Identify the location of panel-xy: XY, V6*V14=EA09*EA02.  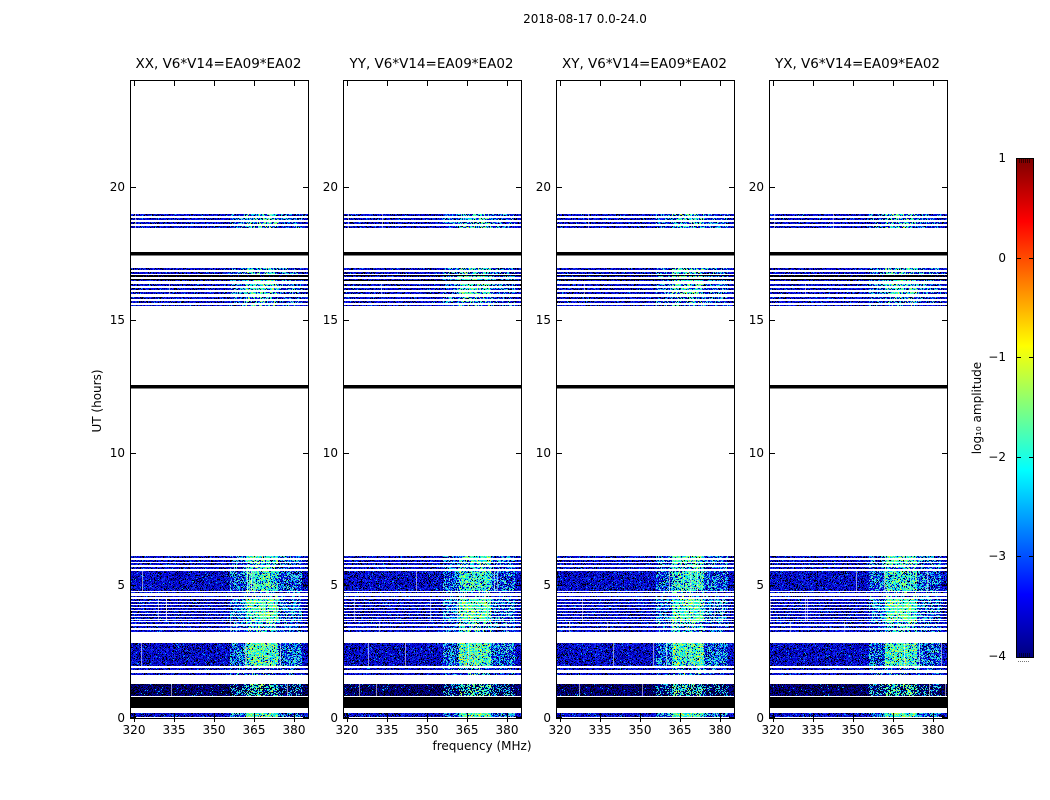
(645, 387).